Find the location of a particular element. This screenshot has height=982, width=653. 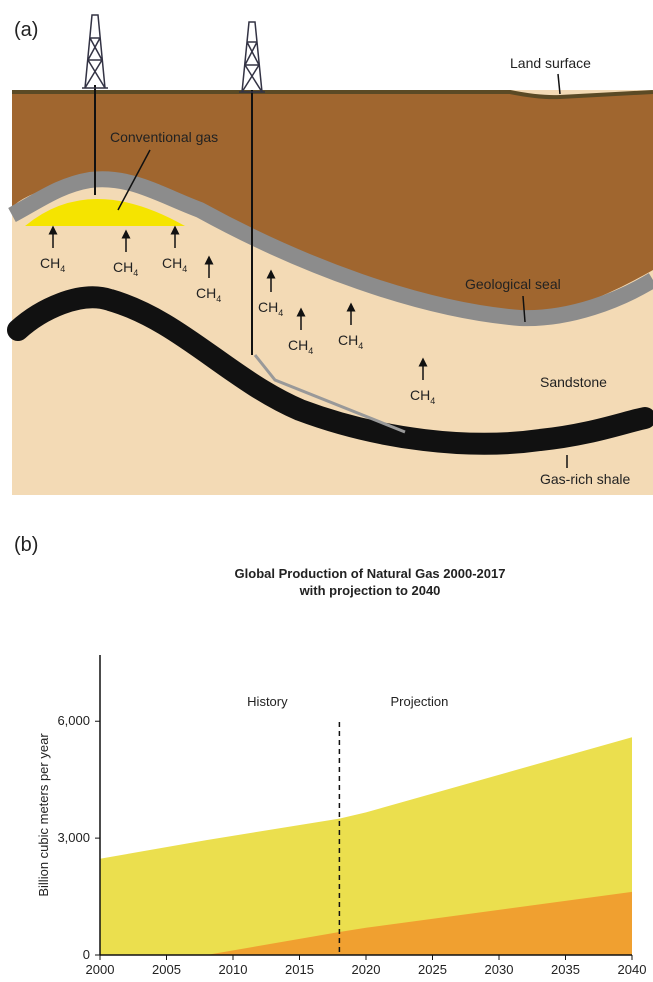

chart-subtitle: with projection to 2040 is located at coordinates (370, 590).